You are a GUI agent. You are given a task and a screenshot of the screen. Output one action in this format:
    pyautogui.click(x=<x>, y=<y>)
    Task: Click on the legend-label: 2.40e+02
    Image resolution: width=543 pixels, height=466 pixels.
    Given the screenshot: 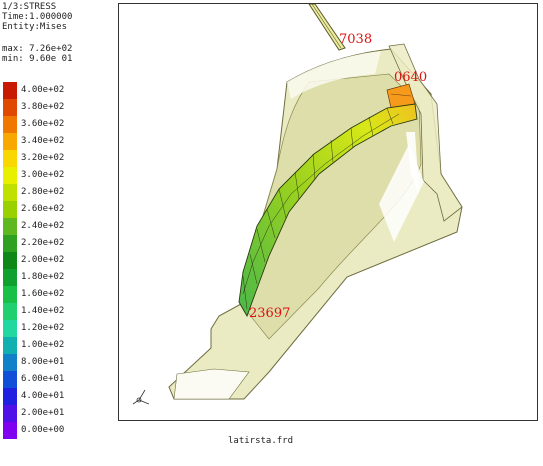 What is the action you would take?
    pyautogui.click(x=43, y=226)
    